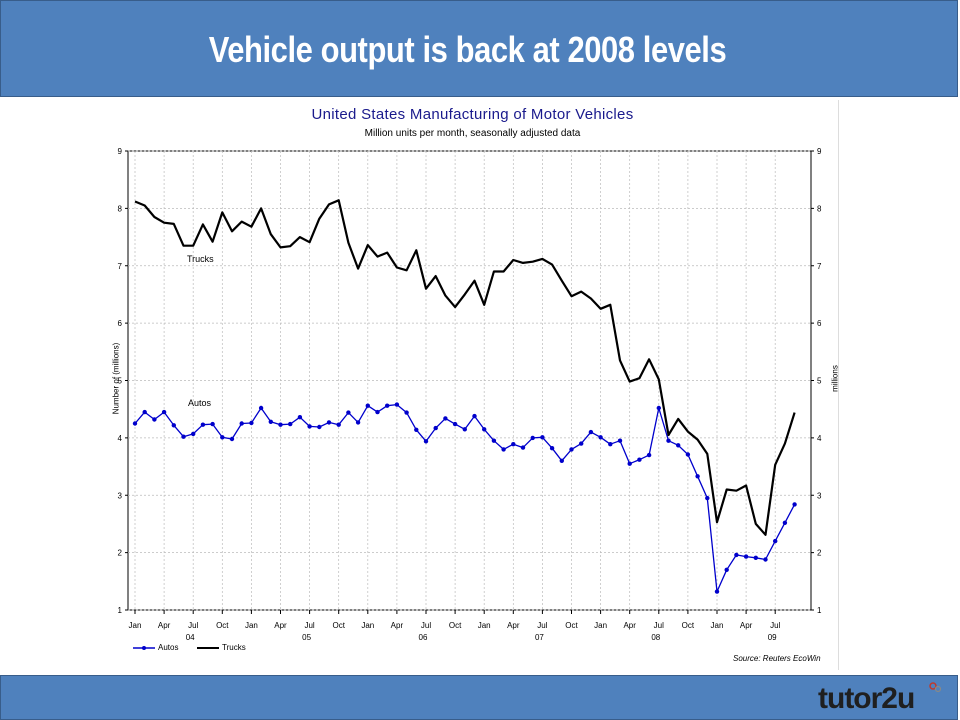 Image resolution: width=960 pixels, height=720 pixels. I want to click on x-tick-label-0: Jan, so click(135, 625).